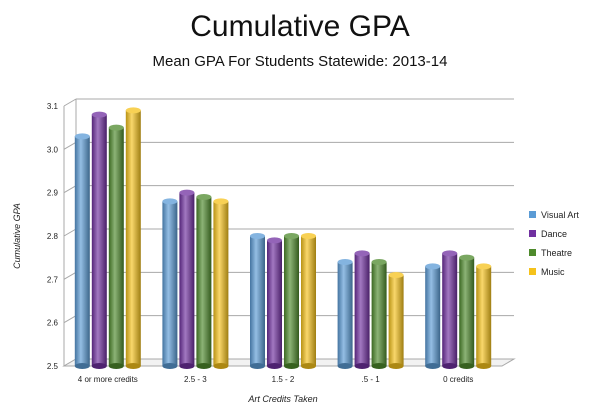  I want to click on y-axis-label: Cumulative GPA, so click(17, 236).